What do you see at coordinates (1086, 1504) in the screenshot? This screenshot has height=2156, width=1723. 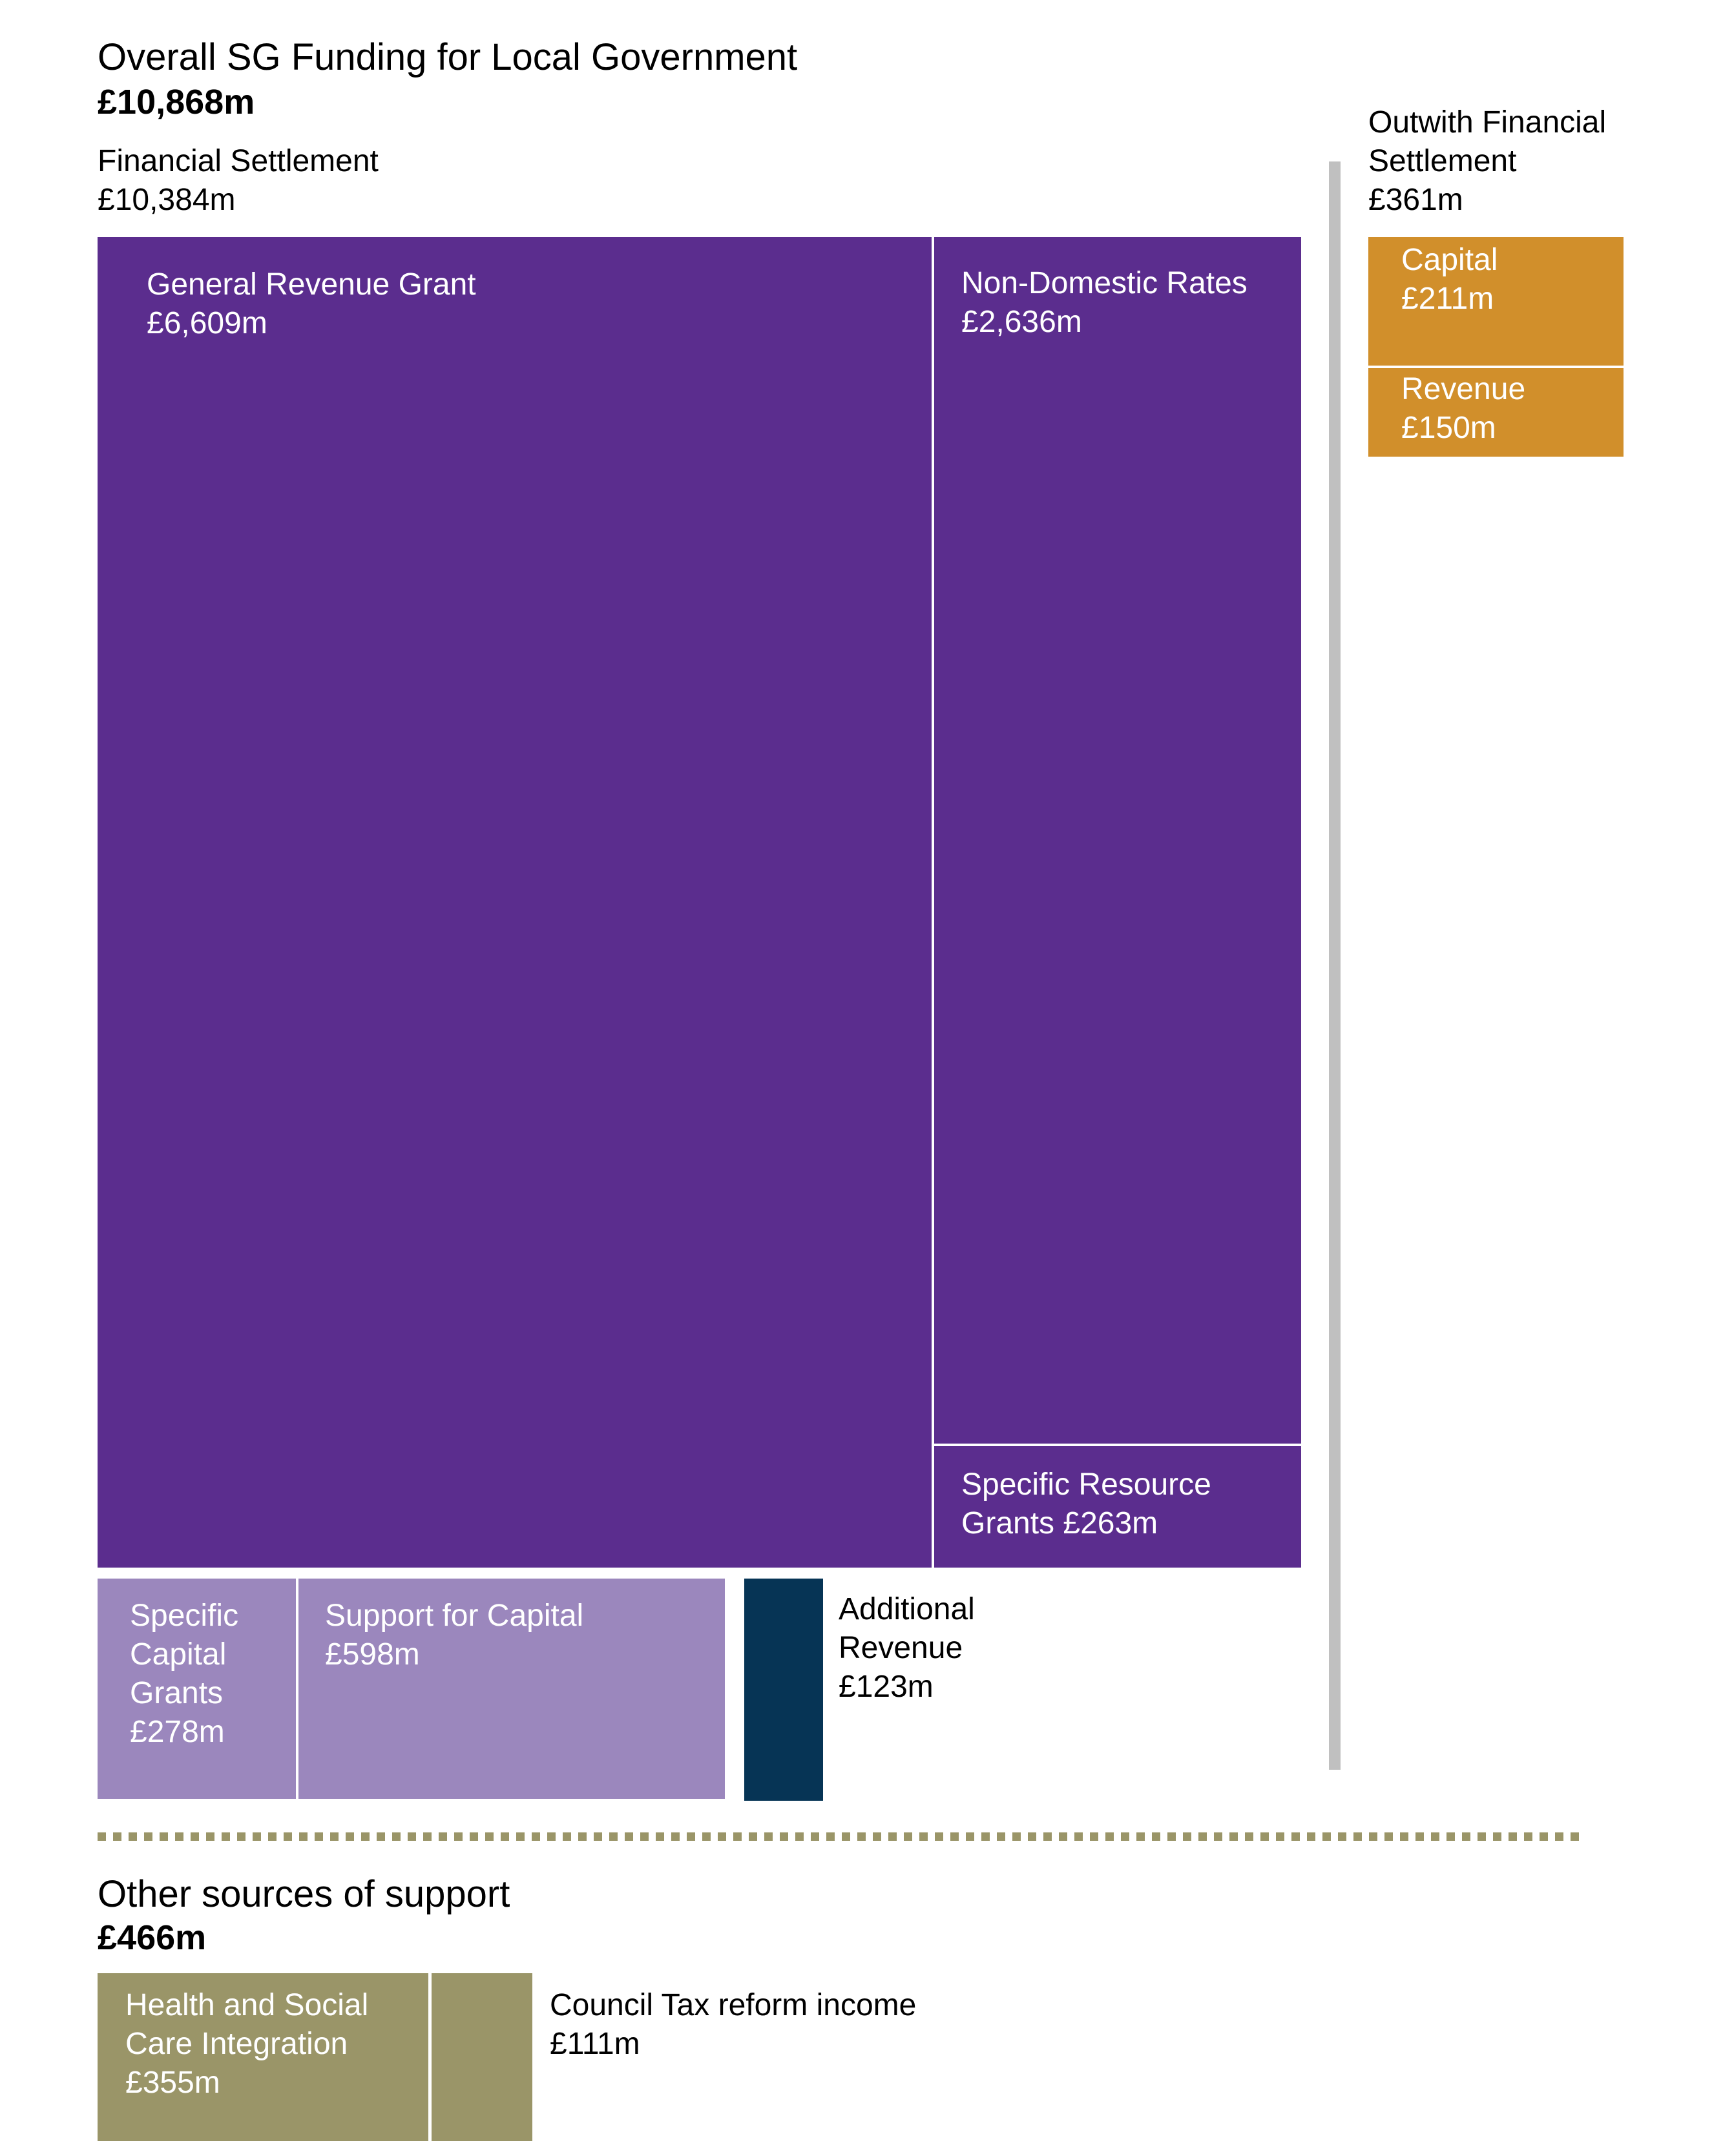 I see `tile-label-specific-resource-grants: Specific Resource Grants £263m` at bounding box center [1086, 1504].